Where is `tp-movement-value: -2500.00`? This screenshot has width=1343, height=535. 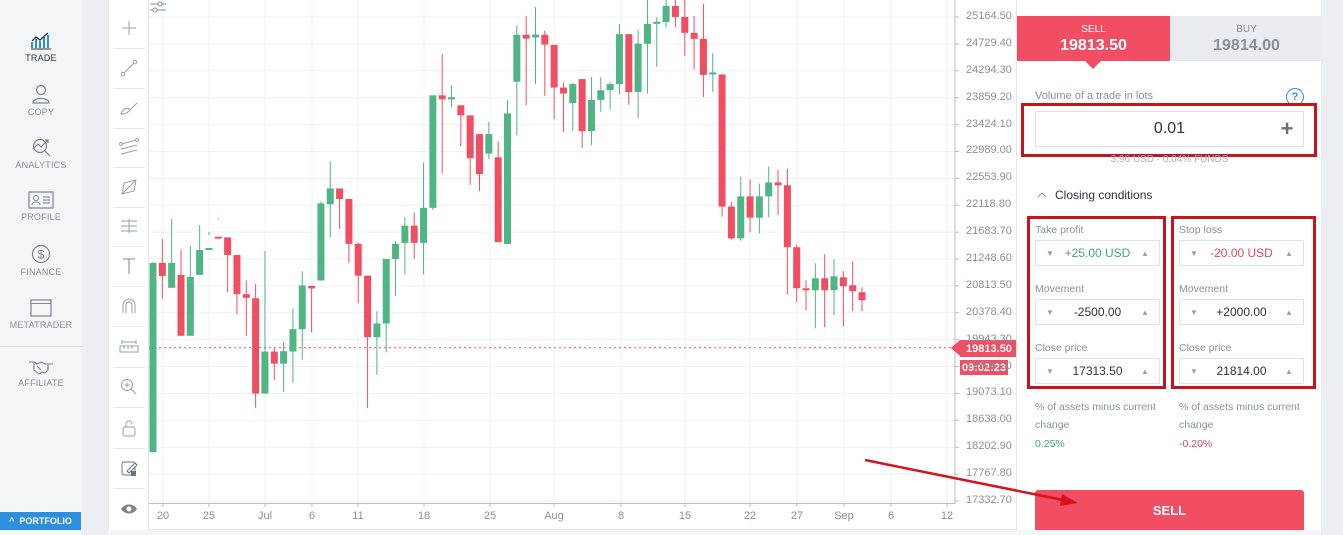
tp-movement-value: -2500.00 is located at coordinates (1097, 312).